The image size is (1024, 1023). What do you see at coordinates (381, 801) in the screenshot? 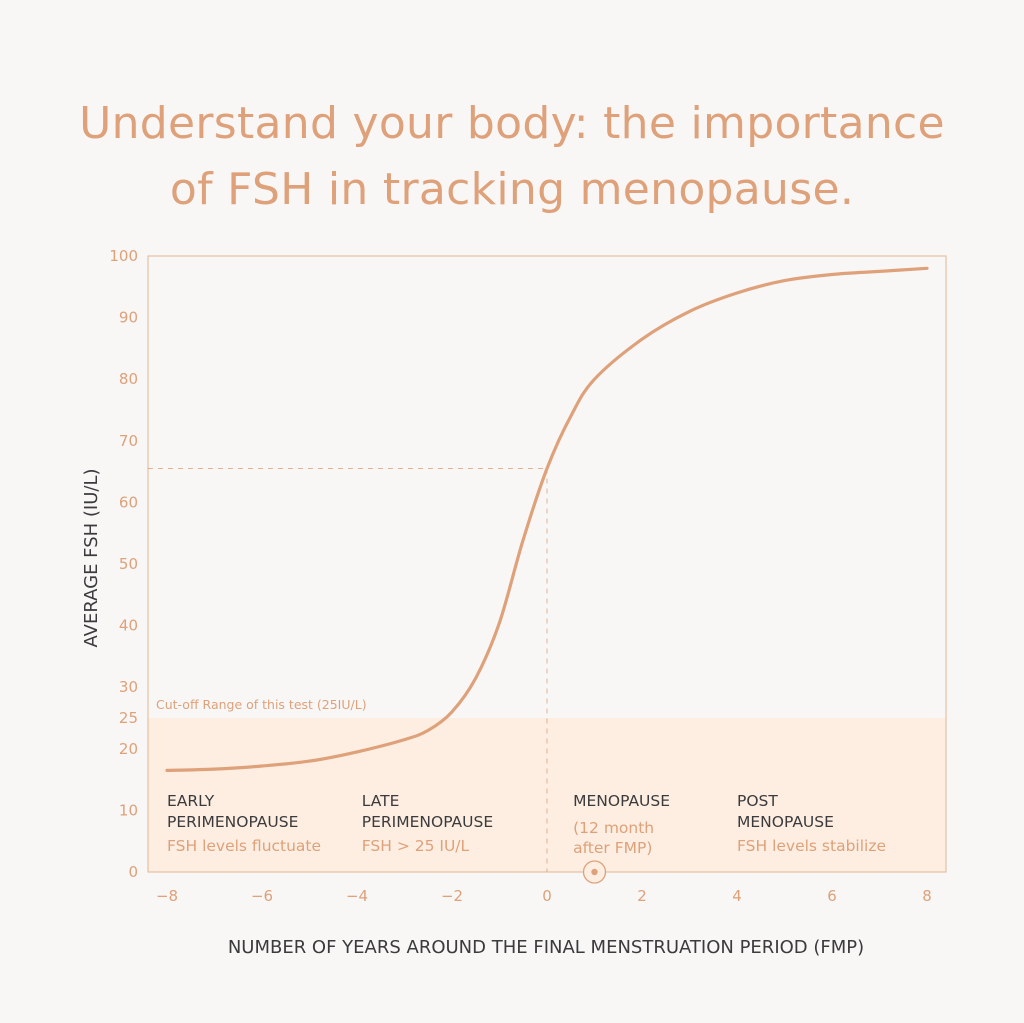
I see `phase-name: LATE` at bounding box center [381, 801].